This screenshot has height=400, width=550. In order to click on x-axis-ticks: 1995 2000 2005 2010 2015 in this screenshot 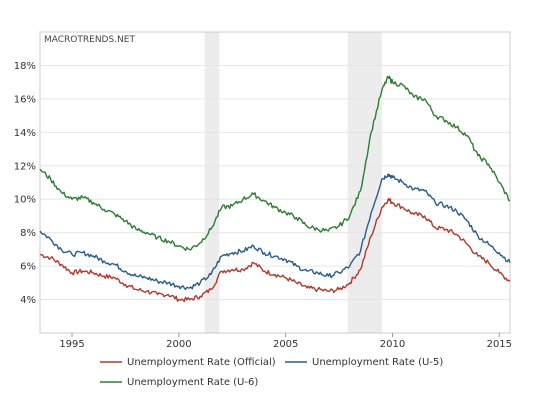, I will do `click(285, 341)`.